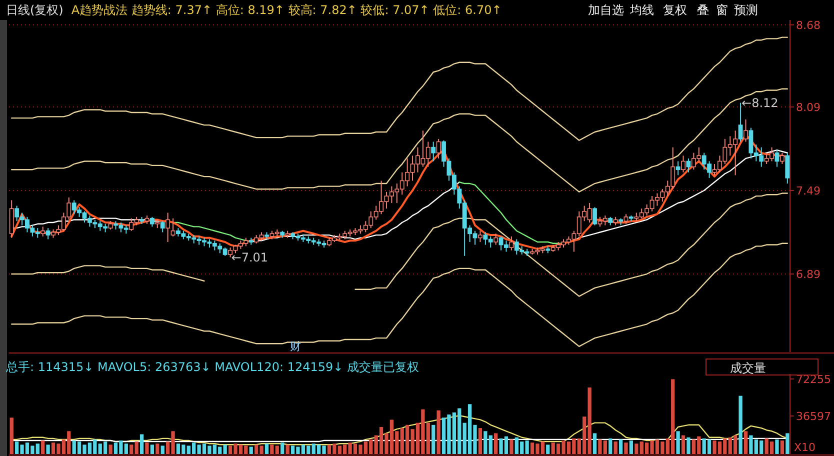  Describe the element at coordinates (295, 346) in the screenshot. I see `annotation: 财` at that location.